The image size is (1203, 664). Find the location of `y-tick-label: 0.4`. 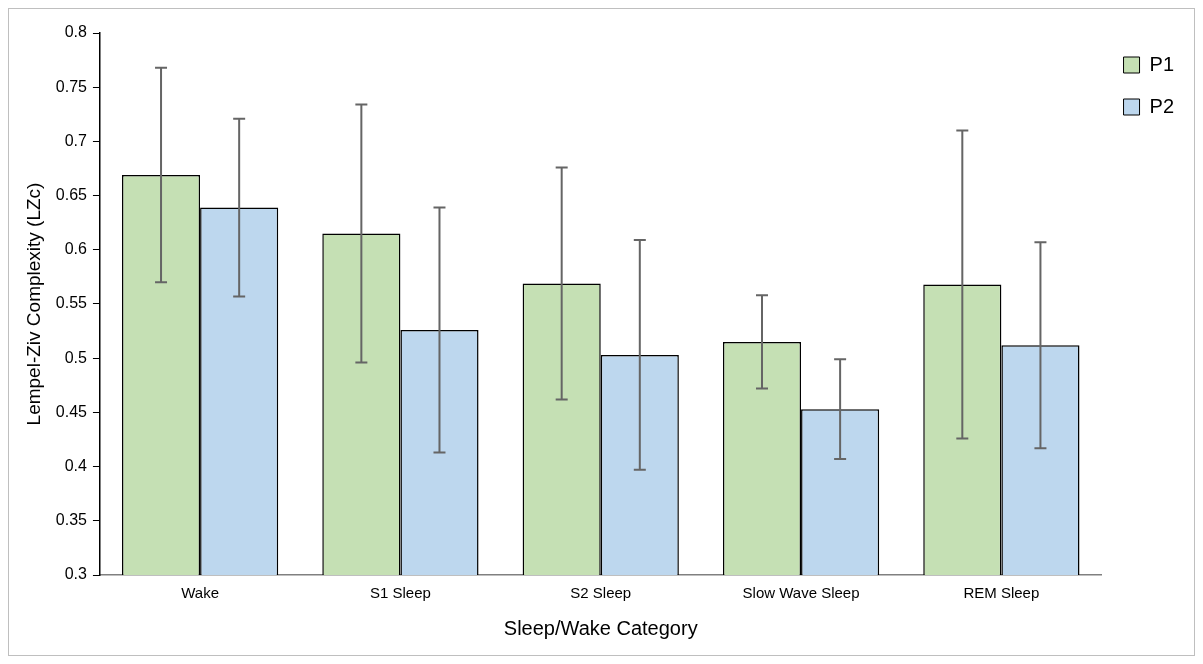

y-tick-label: 0.4 is located at coordinates (76, 466).